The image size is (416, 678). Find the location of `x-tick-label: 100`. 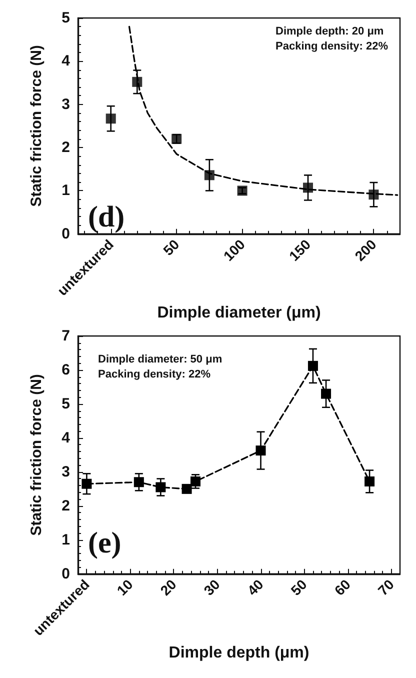

x-tick-label: 100 is located at coordinates (234, 250).